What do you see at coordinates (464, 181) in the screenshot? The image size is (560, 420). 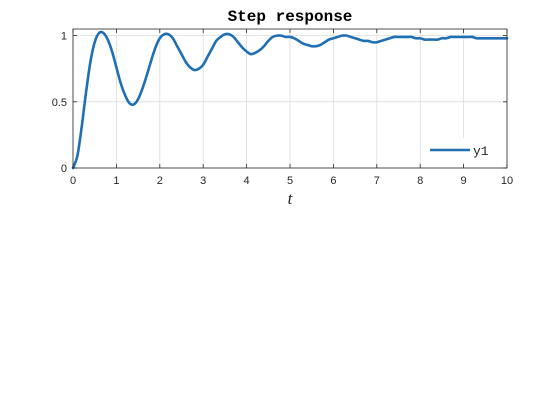 I see `x-tick-label: 9` at bounding box center [464, 181].